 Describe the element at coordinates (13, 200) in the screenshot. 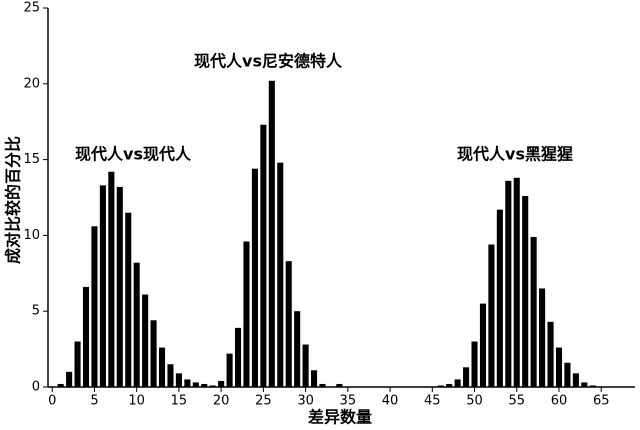

I see `y-axis-label: 成对比较的百分比` at that location.